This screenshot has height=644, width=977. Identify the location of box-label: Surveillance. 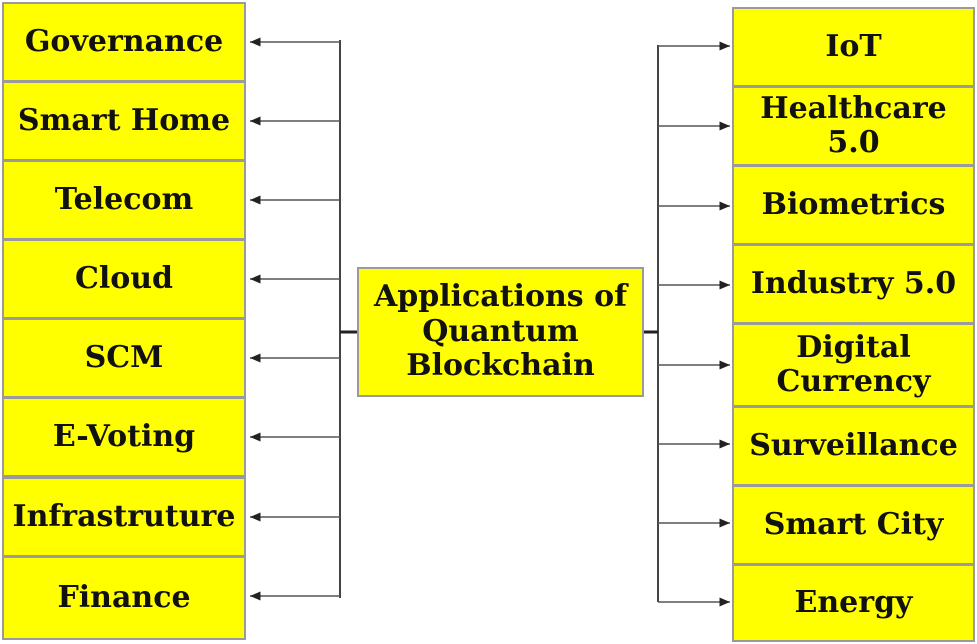
(853, 445).